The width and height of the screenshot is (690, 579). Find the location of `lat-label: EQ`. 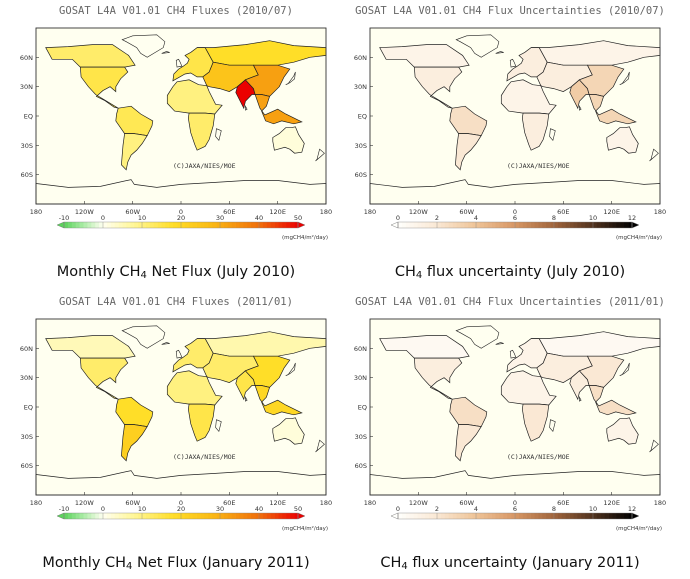

lat-label: EQ is located at coordinates (28, 117).